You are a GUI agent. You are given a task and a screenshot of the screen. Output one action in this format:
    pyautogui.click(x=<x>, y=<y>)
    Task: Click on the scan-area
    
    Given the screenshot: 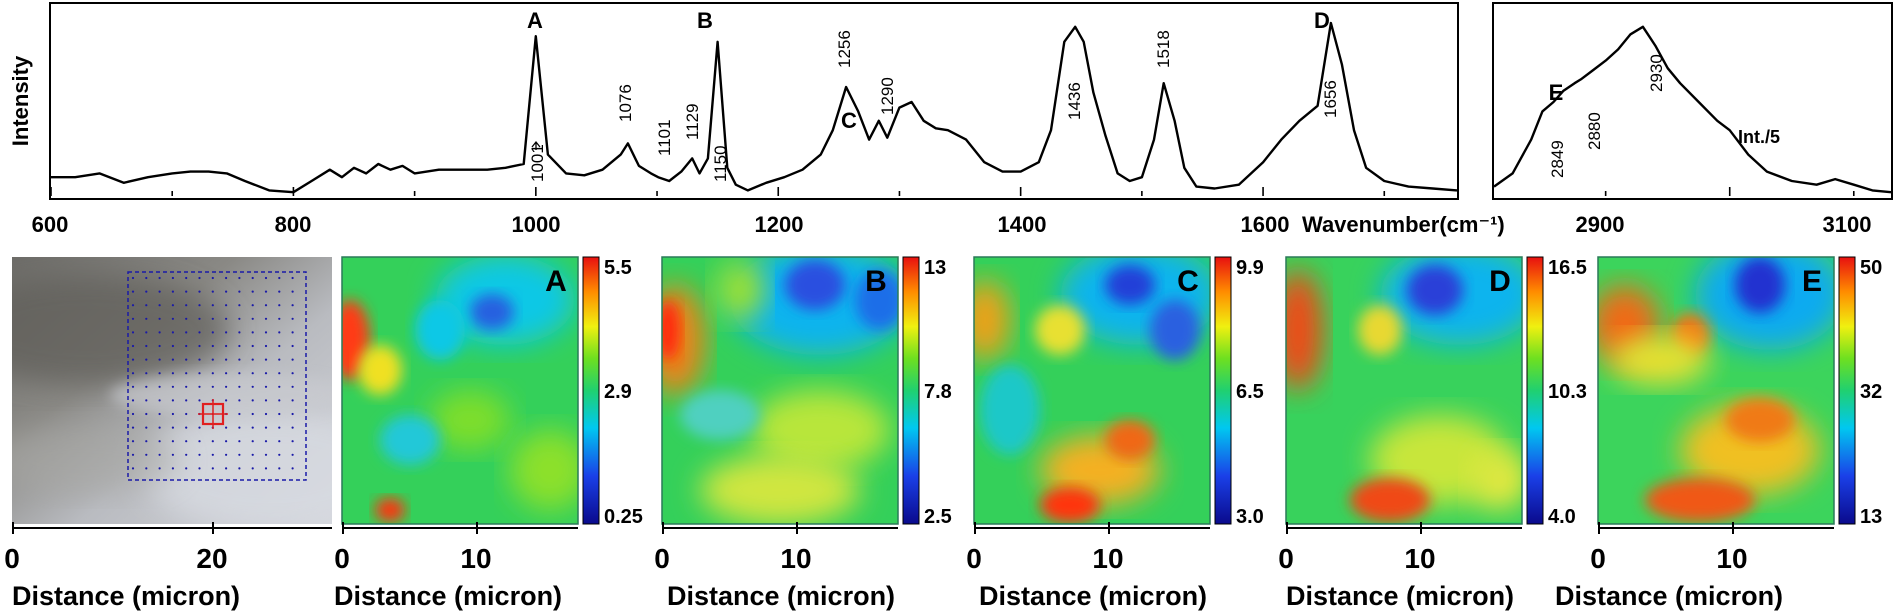 What is the action you would take?
    pyautogui.click(x=217, y=376)
    